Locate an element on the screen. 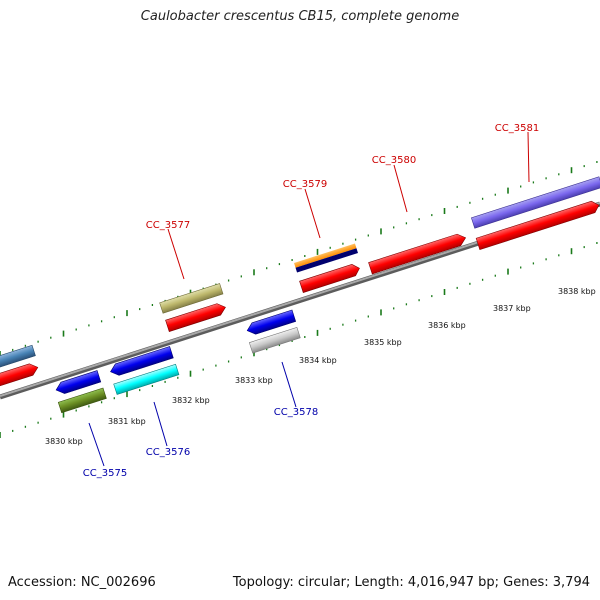  gene-cc3579-cog-bar is located at coordinates (326, 258).